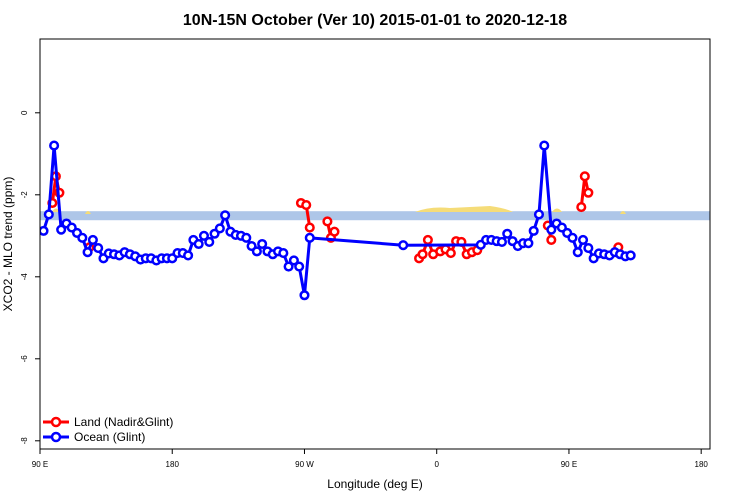  Describe the element at coordinates (374, 484) in the screenshot. I see `x-axis-title: Longitude (deg E)` at that location.